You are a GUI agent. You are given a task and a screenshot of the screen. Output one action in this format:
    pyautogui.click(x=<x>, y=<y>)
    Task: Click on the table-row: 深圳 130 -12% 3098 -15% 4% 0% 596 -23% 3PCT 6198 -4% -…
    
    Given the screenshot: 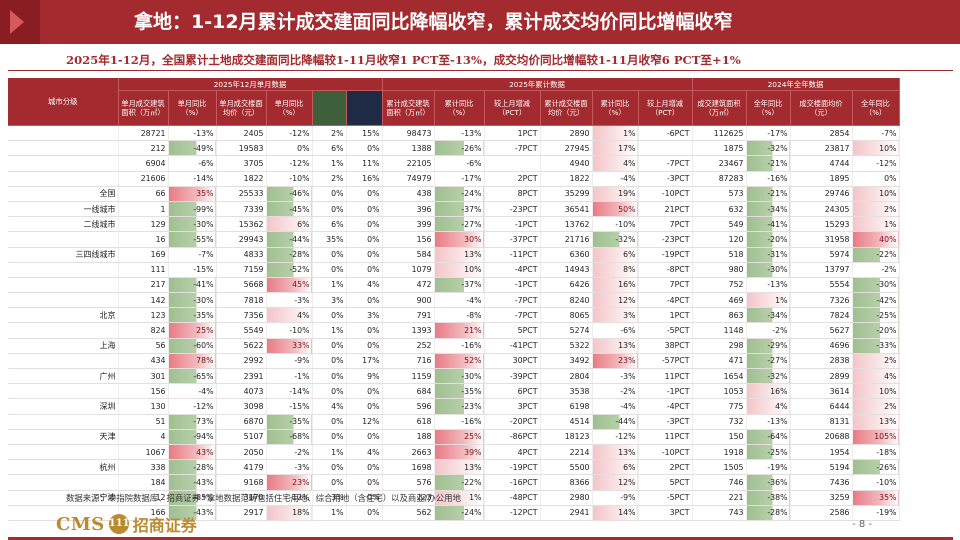 What is the action you would take?
    pyautogui.click(x=454, y=406)
    